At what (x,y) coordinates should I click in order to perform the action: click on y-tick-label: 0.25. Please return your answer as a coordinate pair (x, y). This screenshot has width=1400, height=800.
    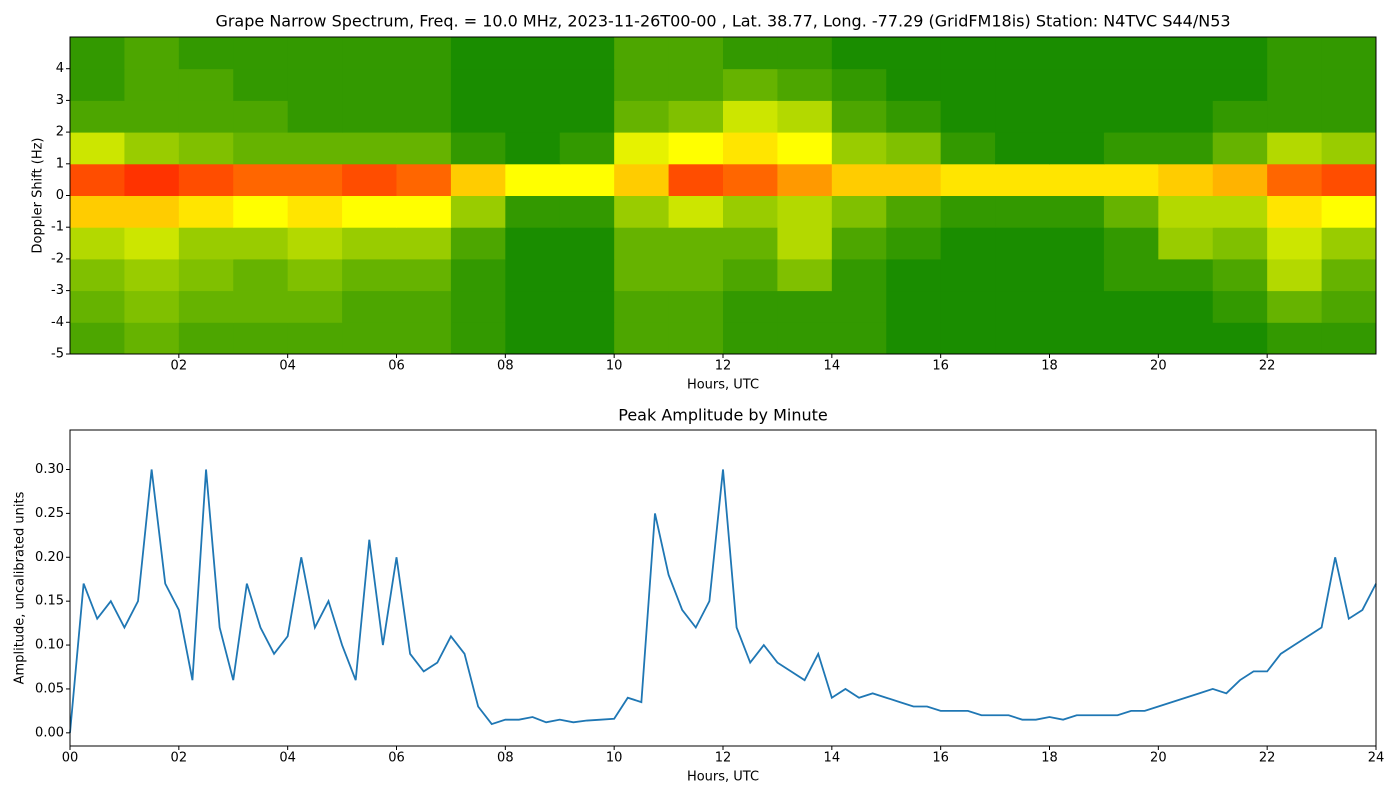
    Looking at the image, I should click on (49, 513).